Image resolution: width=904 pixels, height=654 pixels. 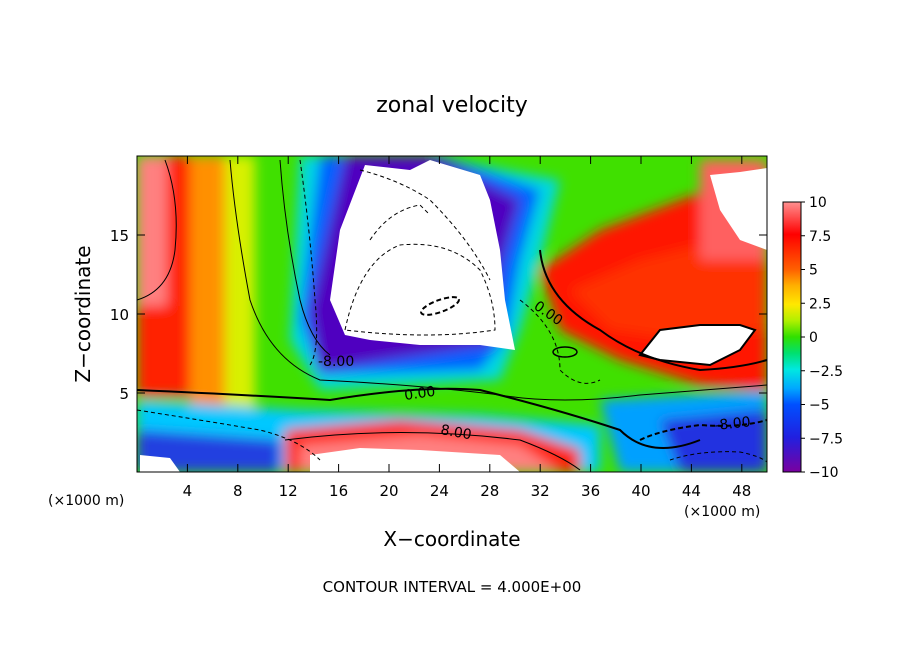 What do you see at coordinates (813, 338) in the screenshot?
I see `colorbar-tick-label: 0` at bounding box center [813, 338].